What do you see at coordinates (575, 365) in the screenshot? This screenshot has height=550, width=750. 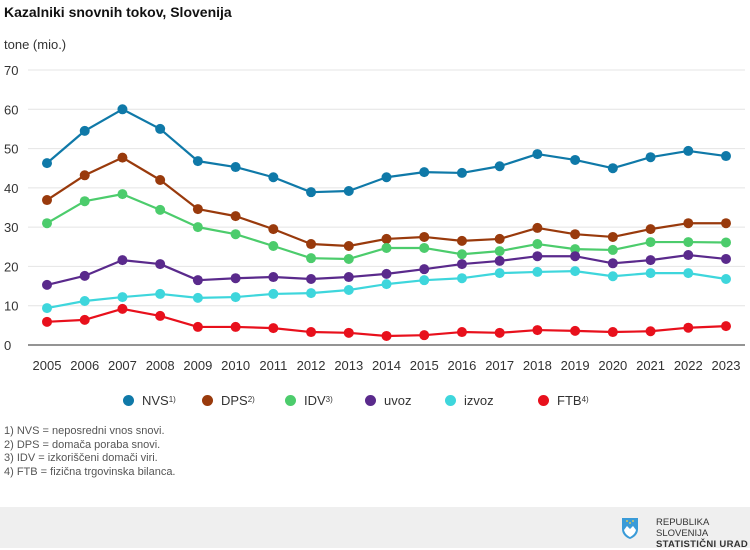 I see `x-tick-label: 2019` at bounding box center [575, 365].